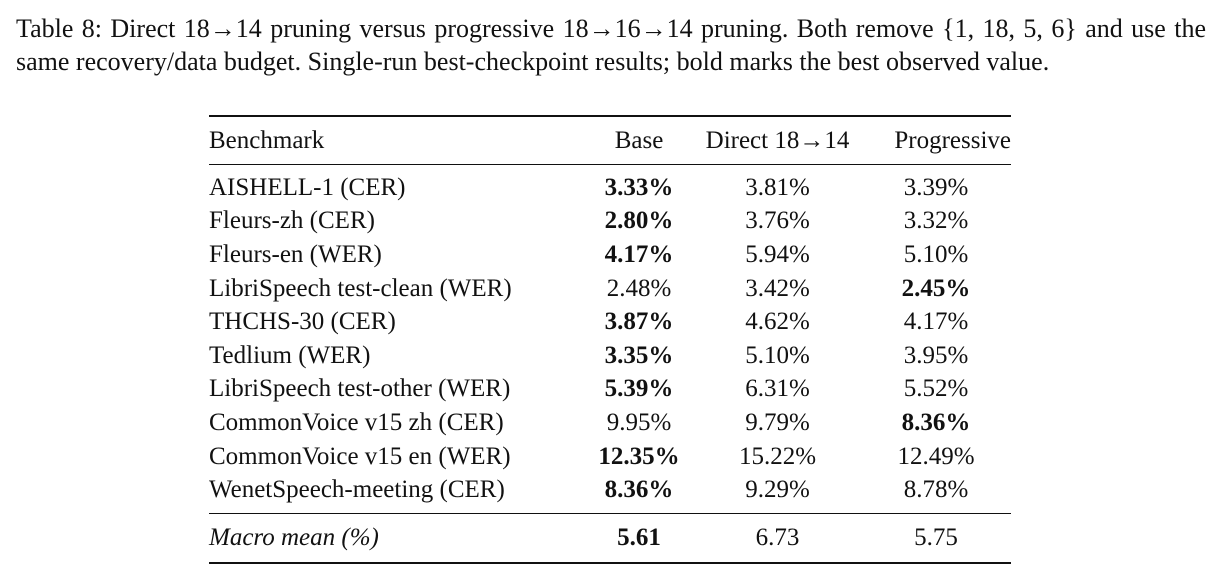  What do you see at coordinates (936, 322) in the screenshot?
I see `cell-progressive: 4.17%` at bounding box center [936, 322].